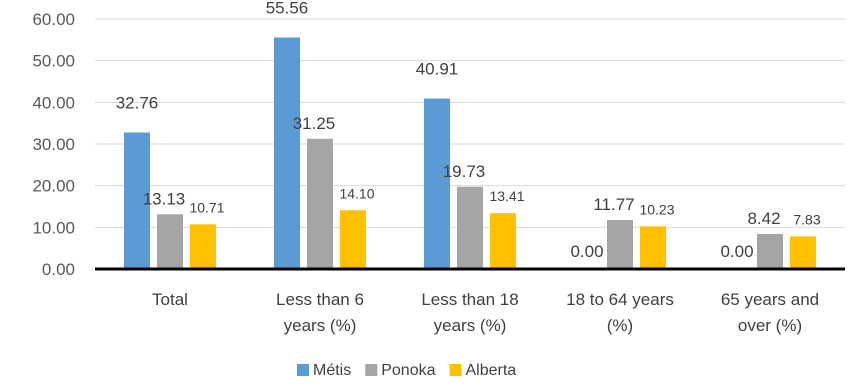 This screenshot has height=388, width=851. Describe the element at coordinates (314, 123) in the screenshot. I see `data-label: 31.25` at that location.